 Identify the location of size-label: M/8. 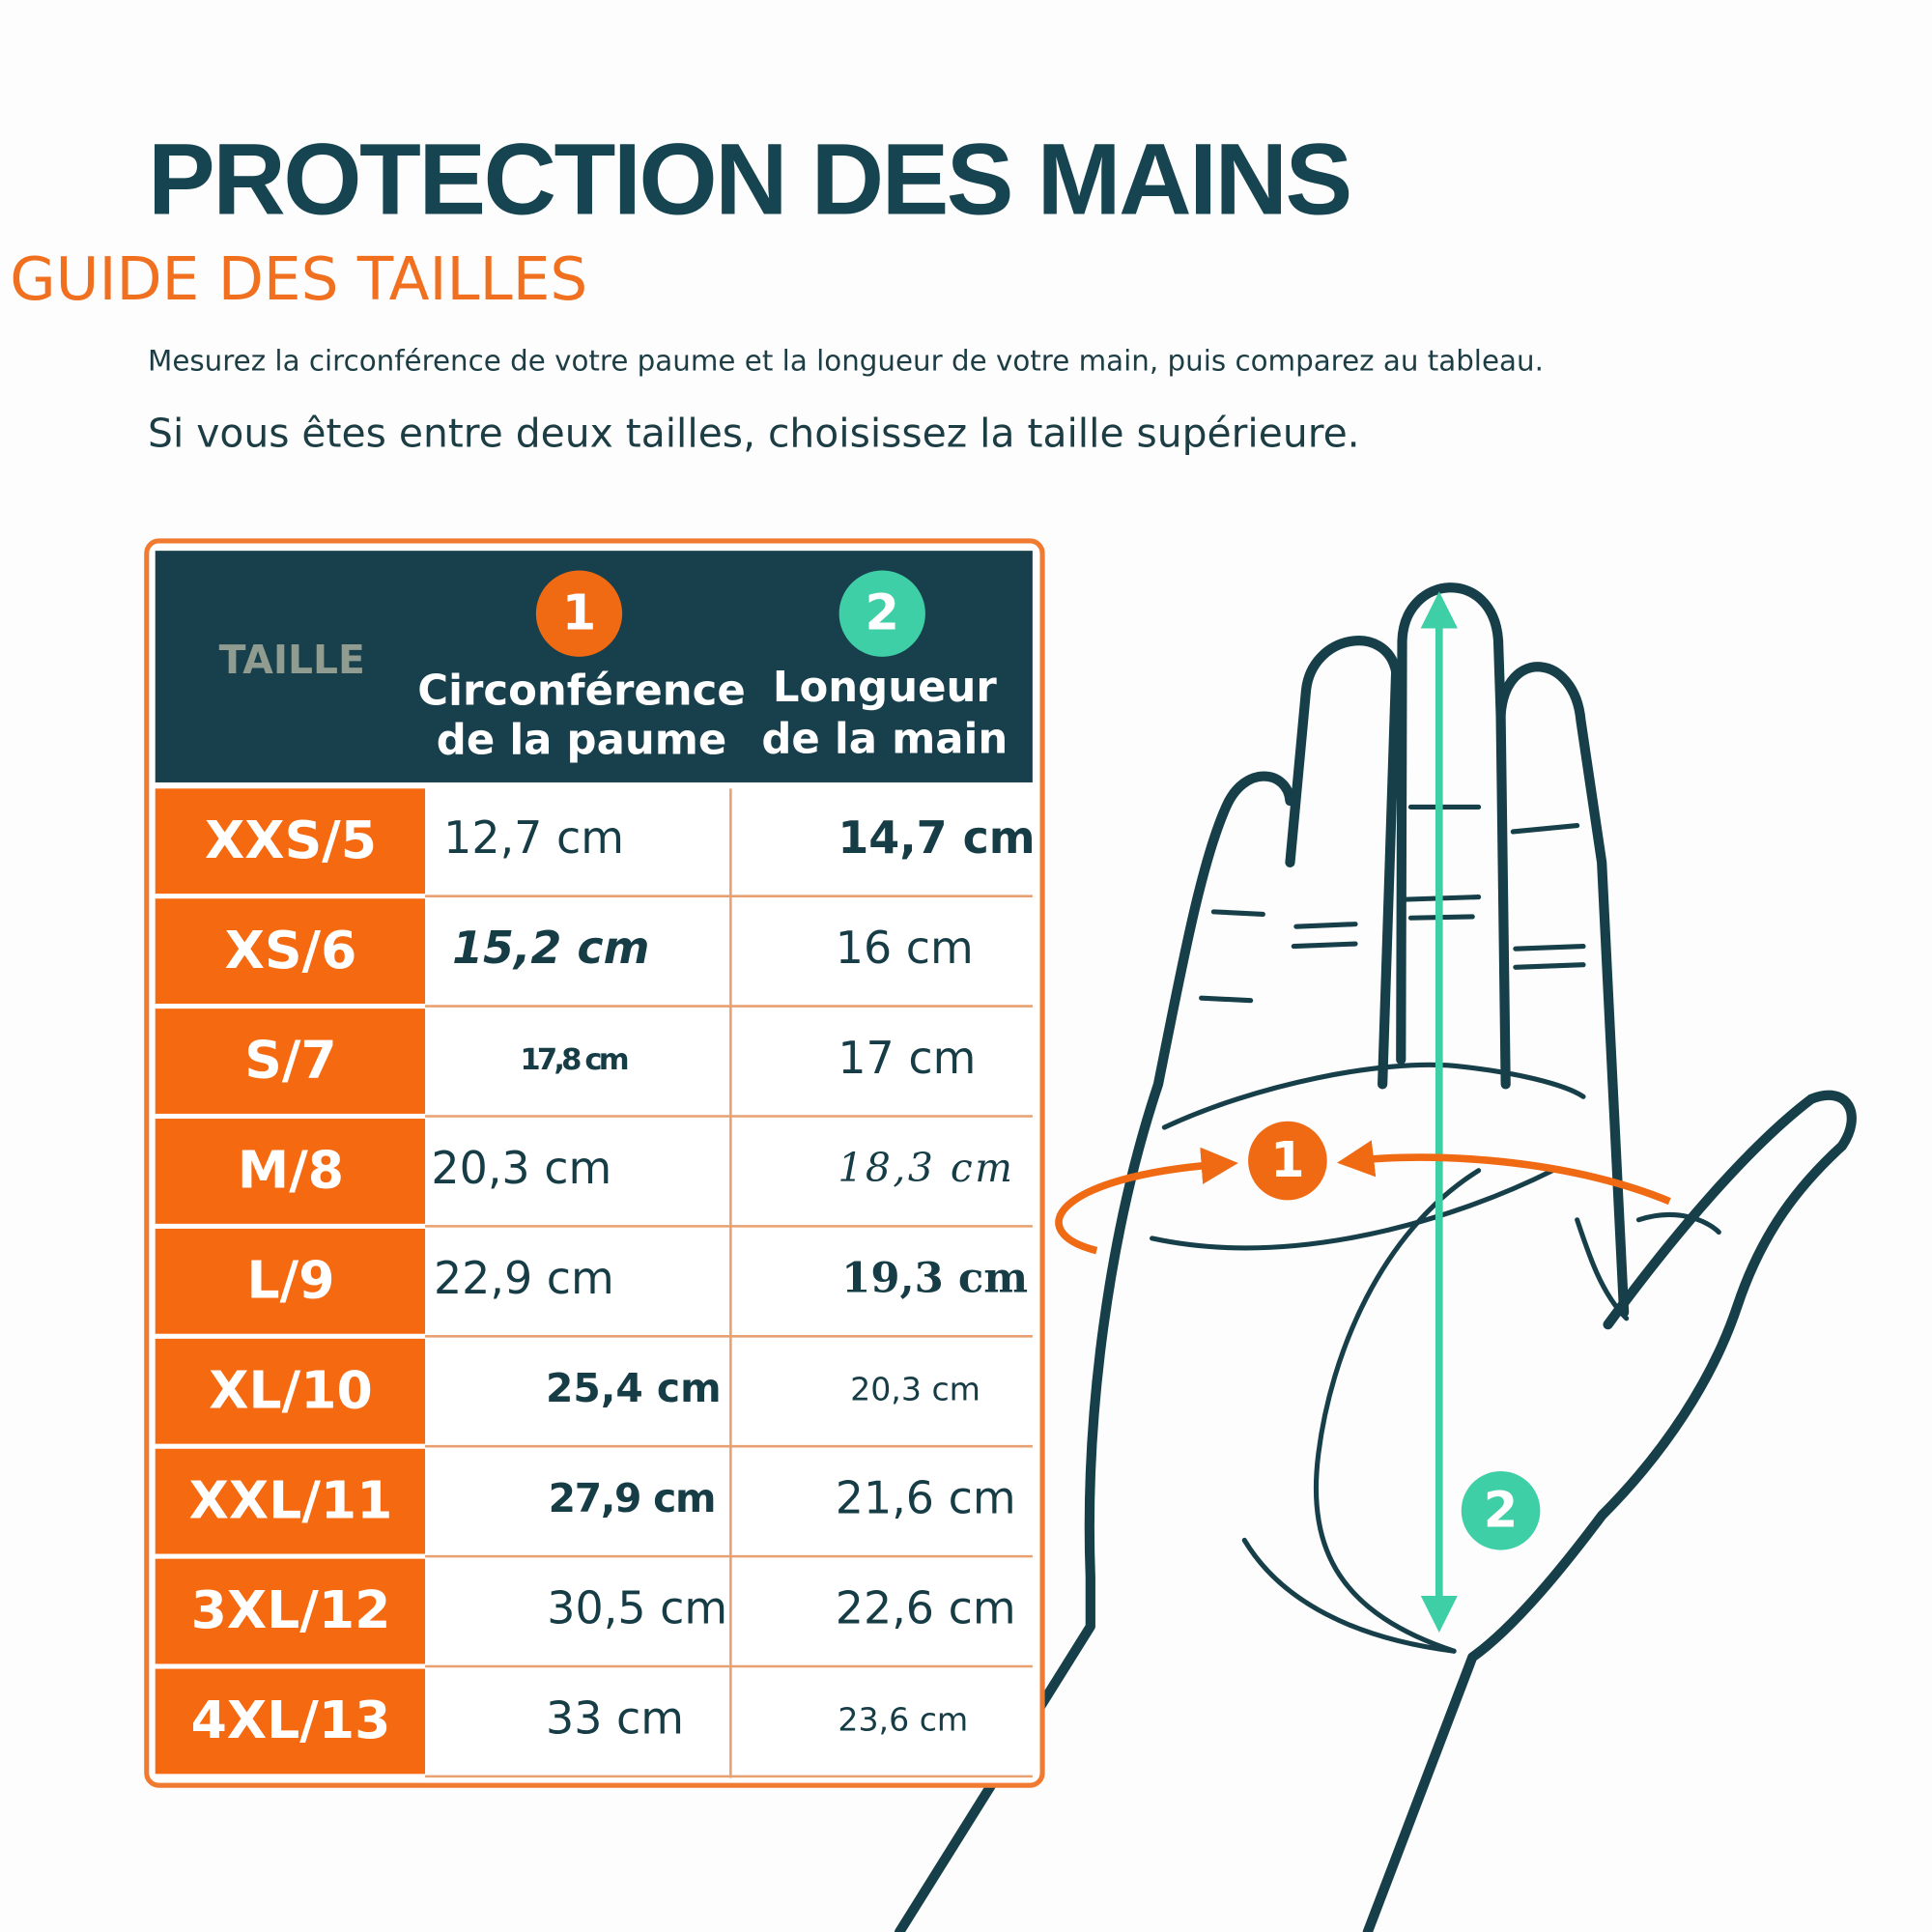
(291, 1170).